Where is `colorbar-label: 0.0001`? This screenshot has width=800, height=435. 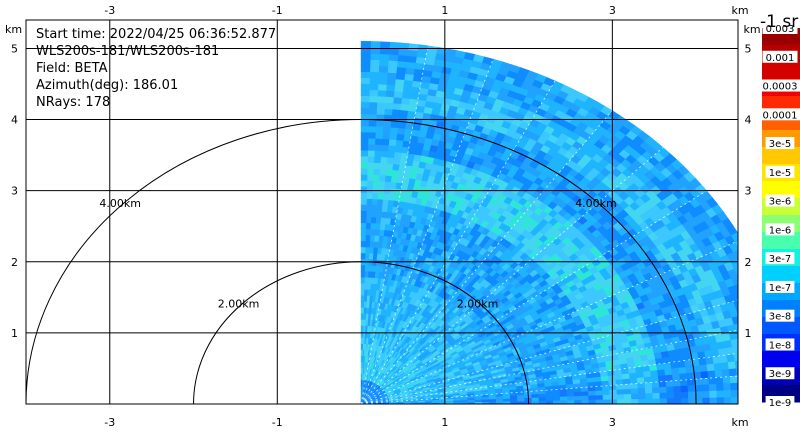
colorbar-label: 0.0001 is located at coordinates (780, 115).